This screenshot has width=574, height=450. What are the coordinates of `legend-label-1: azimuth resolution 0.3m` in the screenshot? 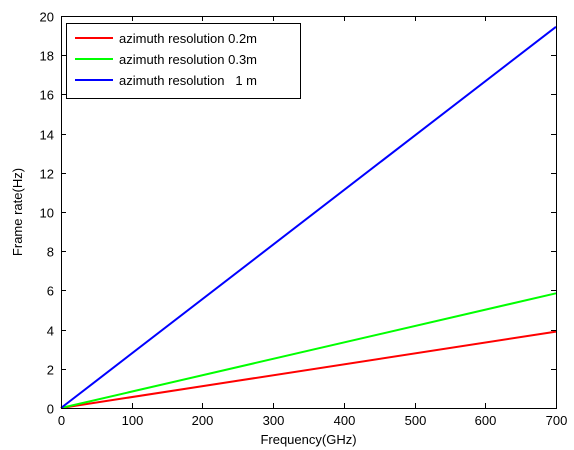 It's located at (188, 59).